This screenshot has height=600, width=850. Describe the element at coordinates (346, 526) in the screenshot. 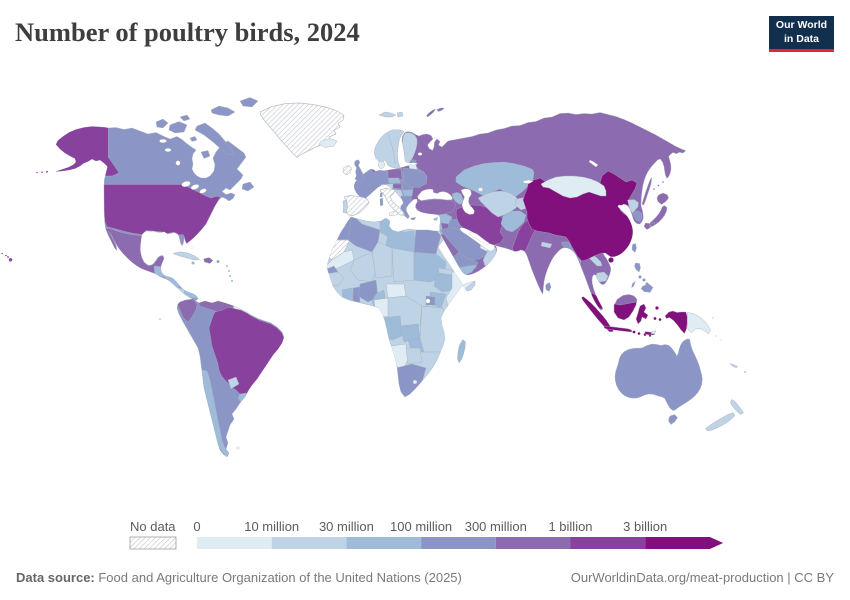

I see `svg-text: 30 million` at that location.